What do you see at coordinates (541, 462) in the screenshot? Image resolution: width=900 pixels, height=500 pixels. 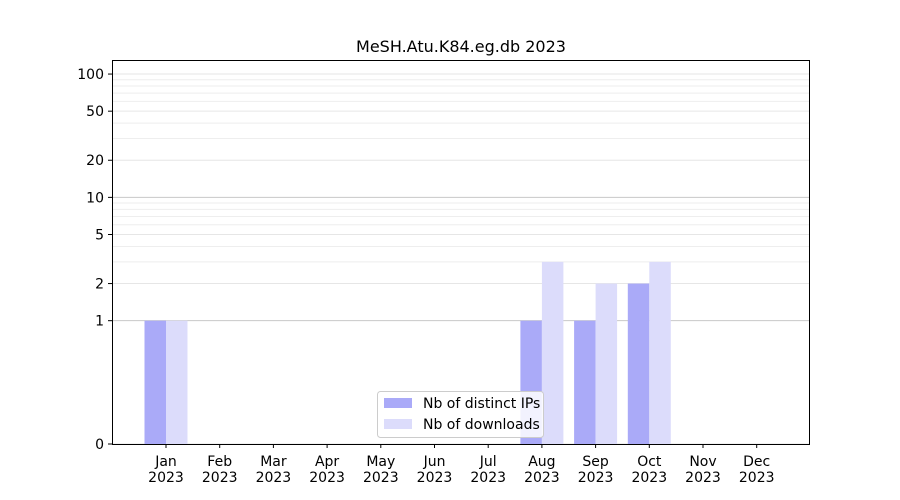 I see `x-tick-label-month: Aug` at bounding box center [541, 462].